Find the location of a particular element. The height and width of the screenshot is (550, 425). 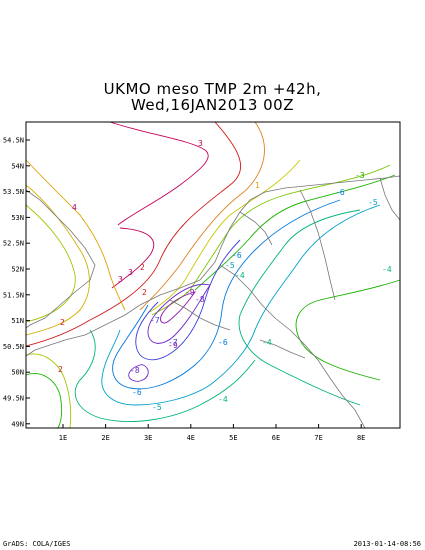

lat-tick-label: 51.5N is located at coordinates (13, 295).